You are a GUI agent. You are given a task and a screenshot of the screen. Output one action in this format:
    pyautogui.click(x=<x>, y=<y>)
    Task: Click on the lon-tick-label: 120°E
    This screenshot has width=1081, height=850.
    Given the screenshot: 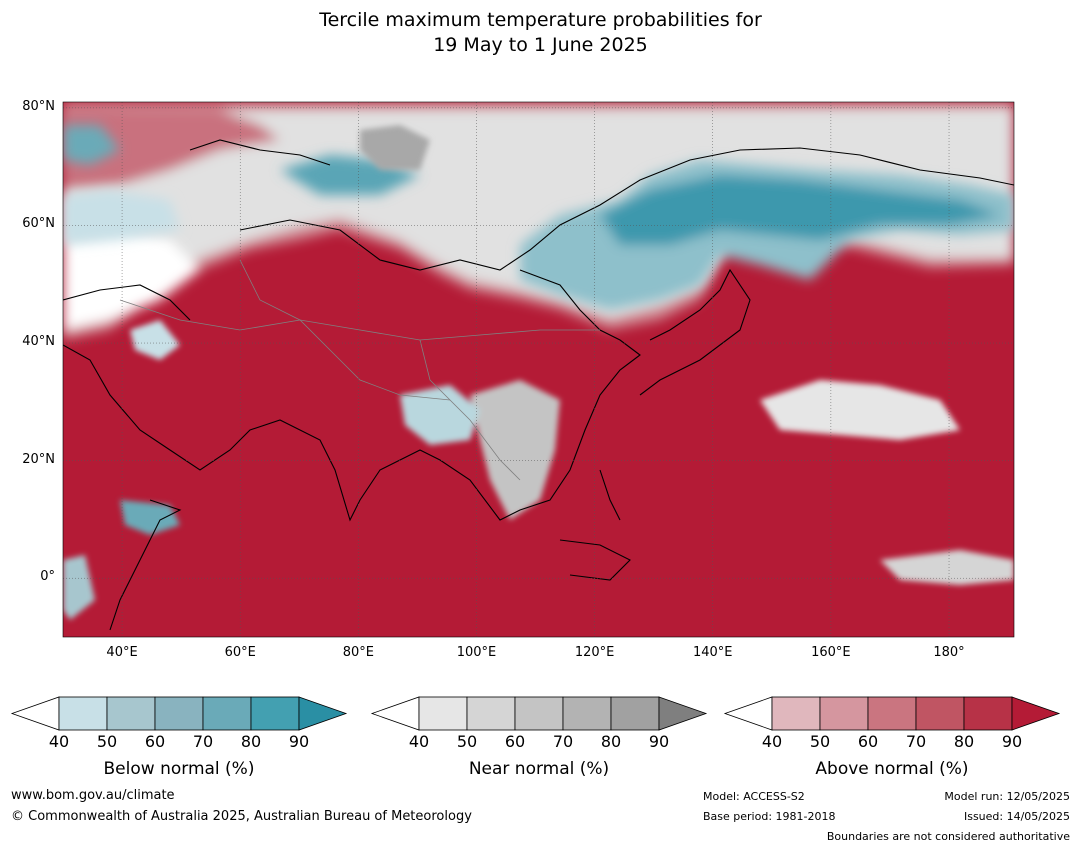 What is the action you would take?
    pyautogui.click(x=594, y=652)
    